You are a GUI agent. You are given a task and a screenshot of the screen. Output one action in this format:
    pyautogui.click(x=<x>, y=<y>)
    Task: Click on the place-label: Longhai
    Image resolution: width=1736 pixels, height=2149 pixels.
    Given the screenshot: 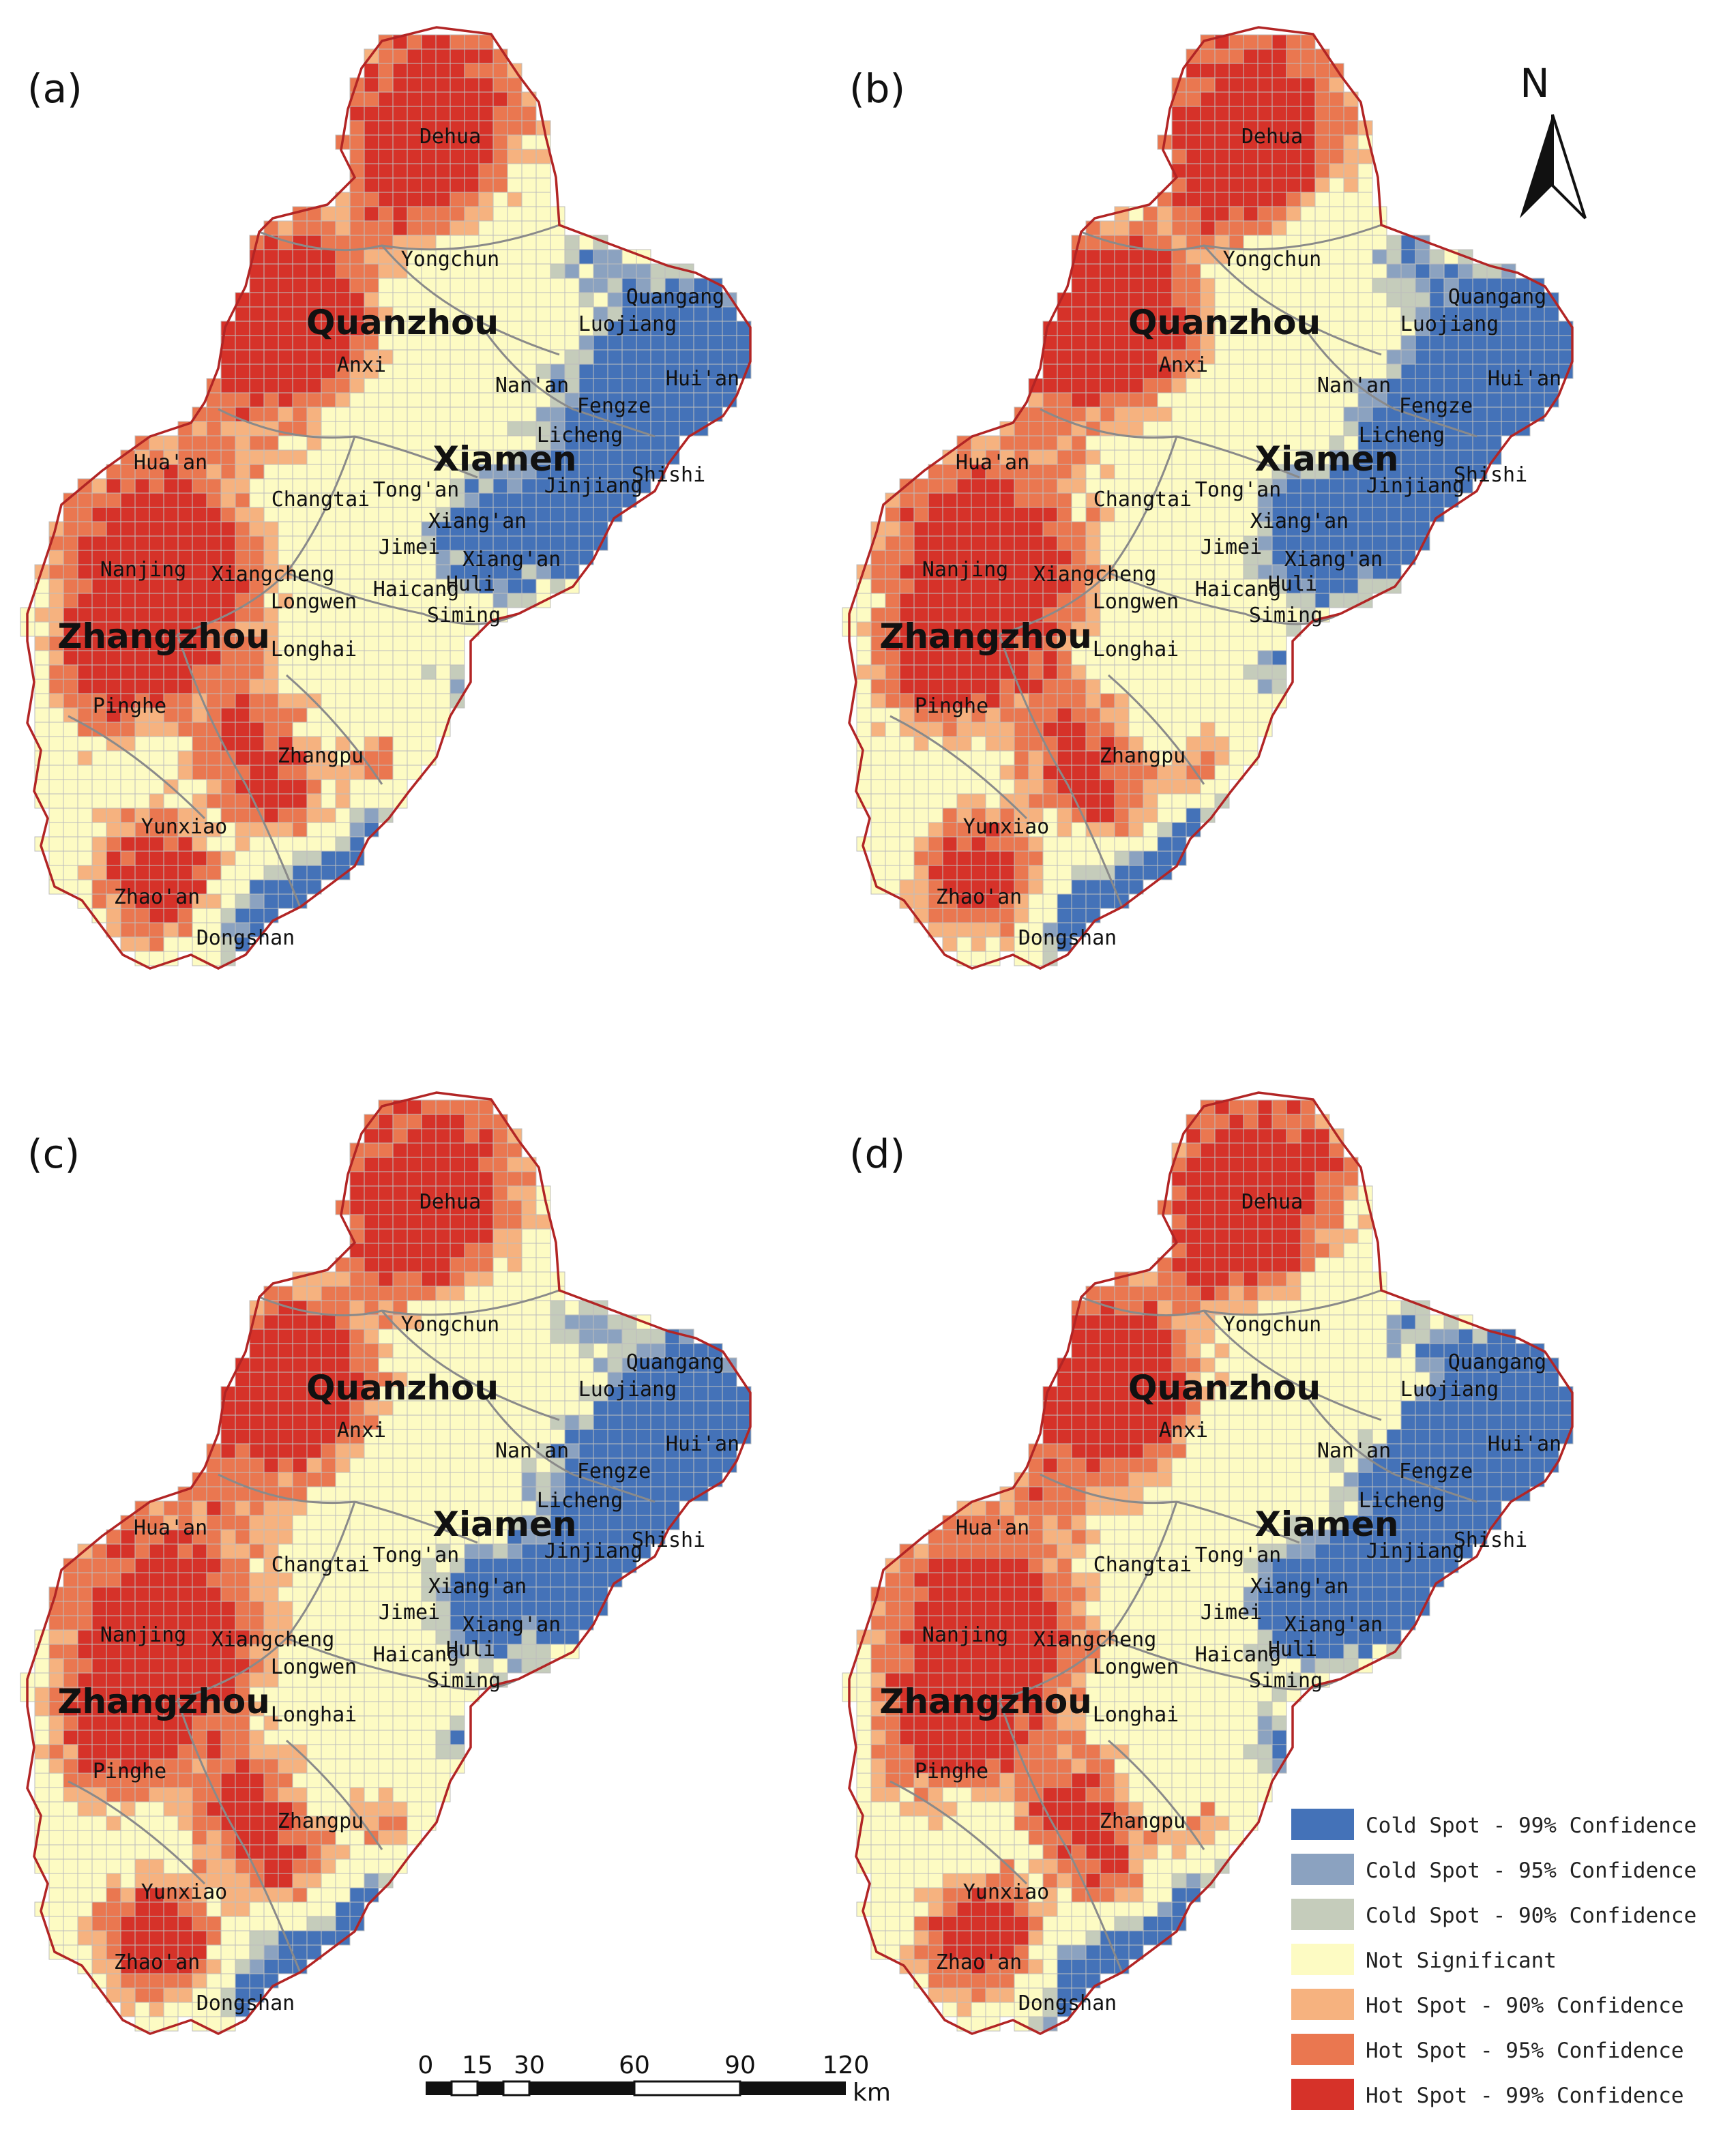 What is the action you would take?
    pyautogui.click(x=1136, y=650)
    